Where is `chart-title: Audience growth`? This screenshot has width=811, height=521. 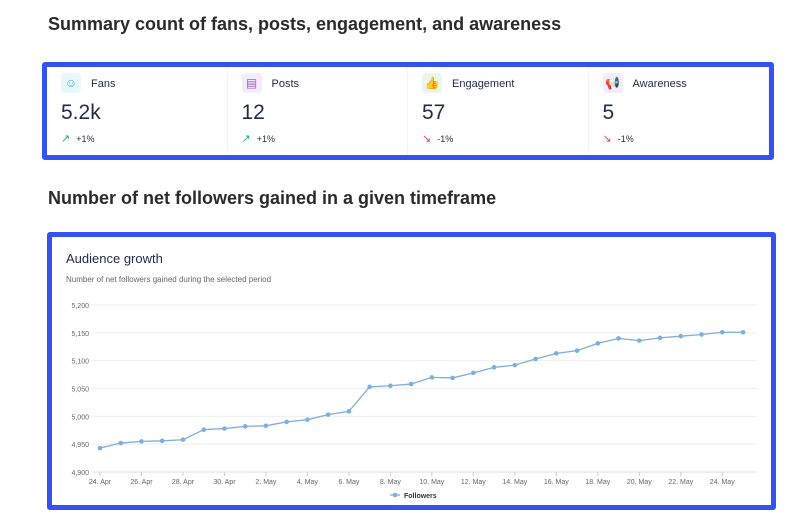
chart-title: Audience growth is located at coordinates (114, 258).